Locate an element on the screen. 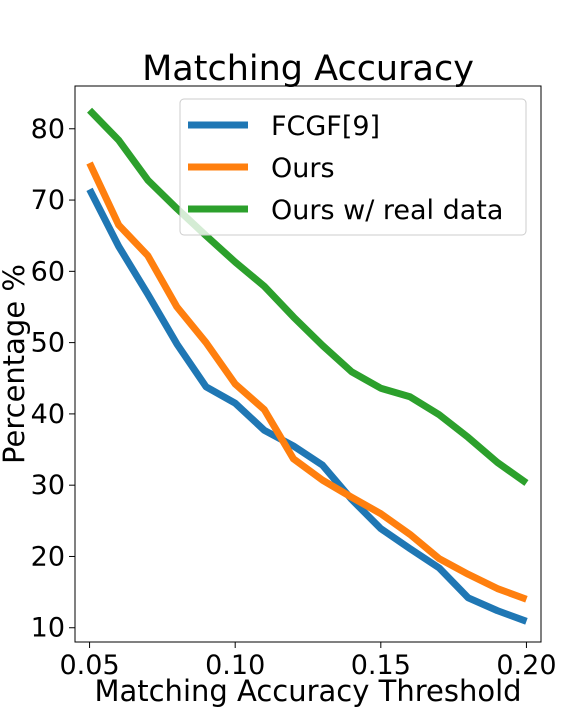  legend-label-2: Ours w/ real data is located at coordinates (387, 210).